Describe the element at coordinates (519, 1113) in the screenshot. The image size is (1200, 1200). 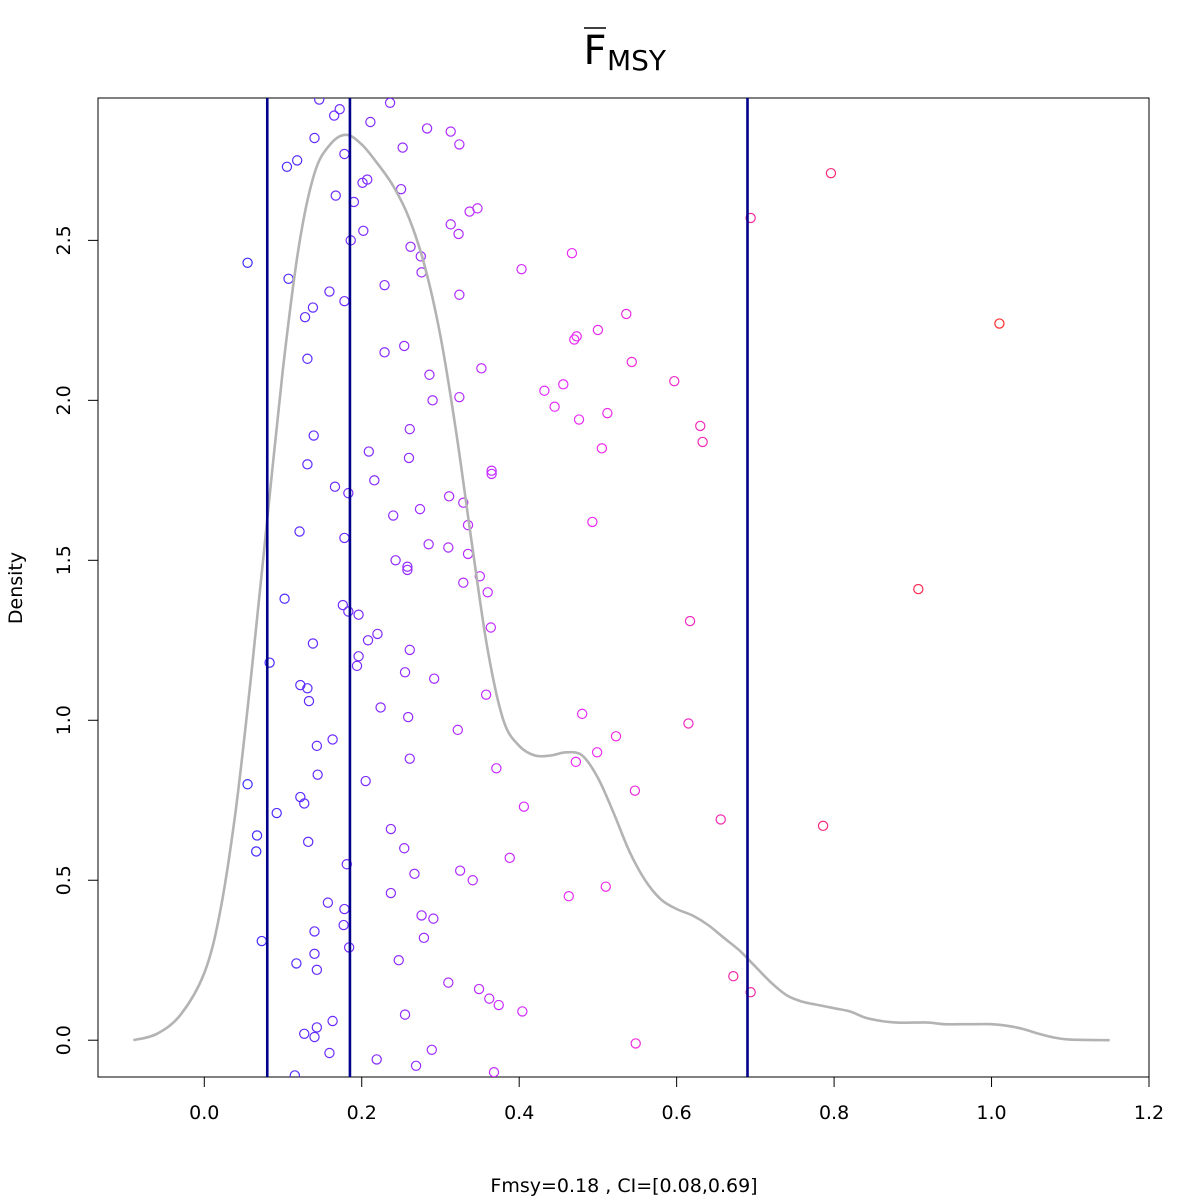
I see `x-tick-label: 0.4` at that location.